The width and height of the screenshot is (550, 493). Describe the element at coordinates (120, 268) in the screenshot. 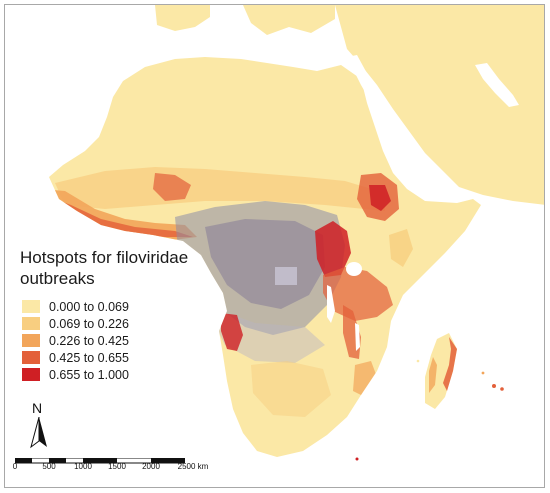

I see `legend-title: Hotspots for filoviridae outbreaks` at that location.